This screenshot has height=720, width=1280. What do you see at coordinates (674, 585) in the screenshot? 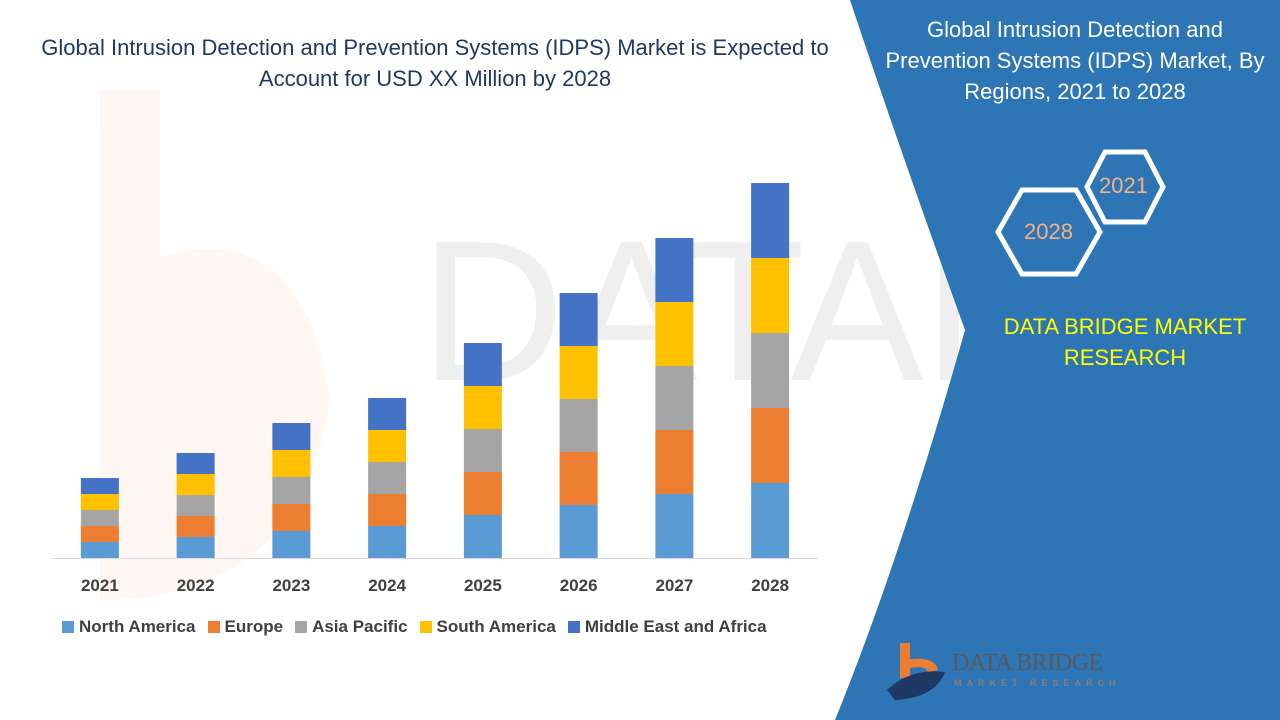
I see `x-tick-label: 2027` at bounding box center [674, 585].